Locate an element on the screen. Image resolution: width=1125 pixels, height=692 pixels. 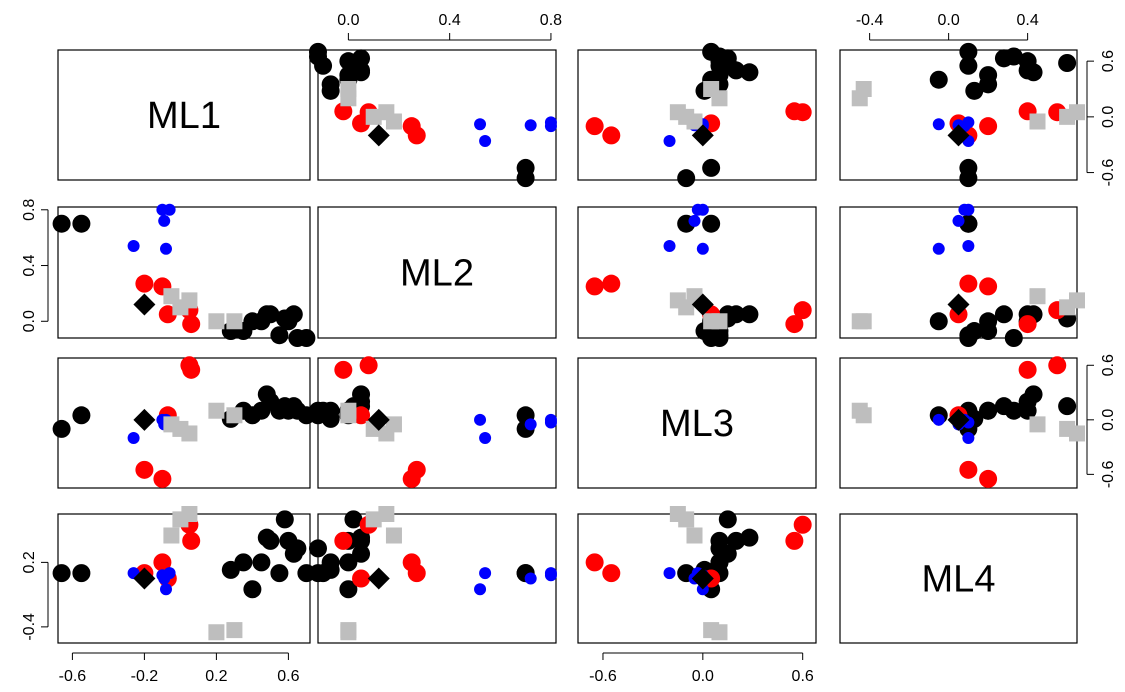
point-19-ml4-ml2 is located at coordinates (485, 573).